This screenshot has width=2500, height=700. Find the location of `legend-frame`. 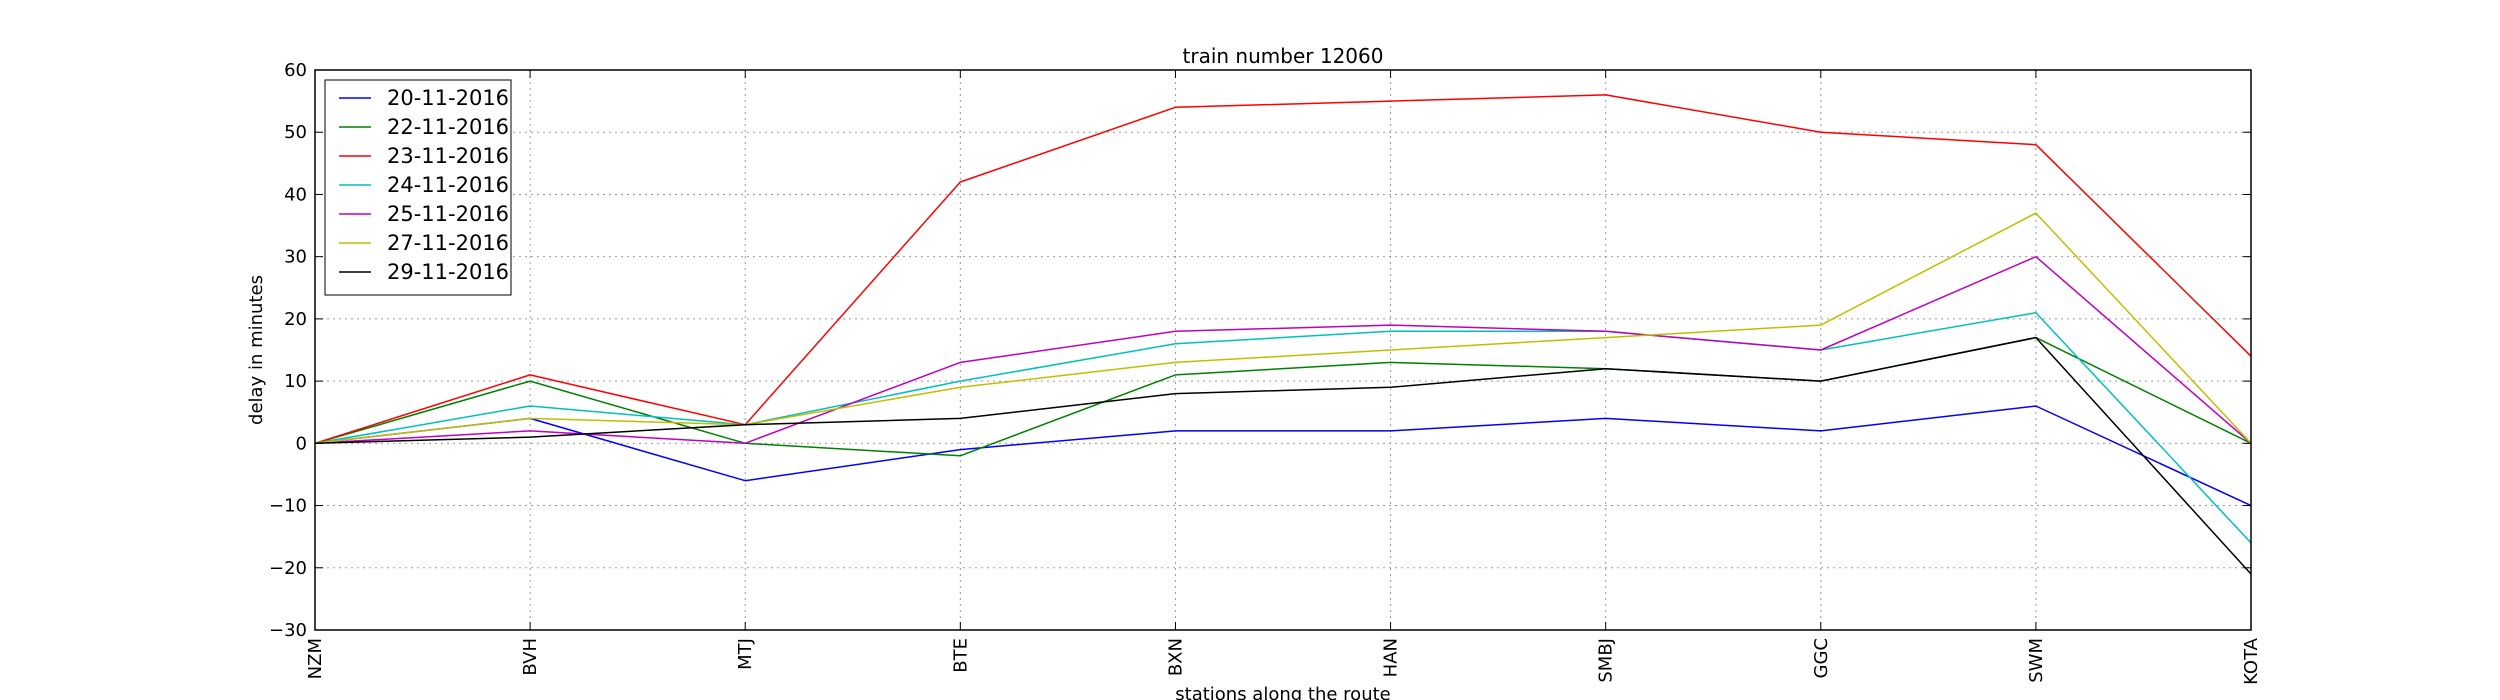

legend-frame is located at coordinates (418, 187).